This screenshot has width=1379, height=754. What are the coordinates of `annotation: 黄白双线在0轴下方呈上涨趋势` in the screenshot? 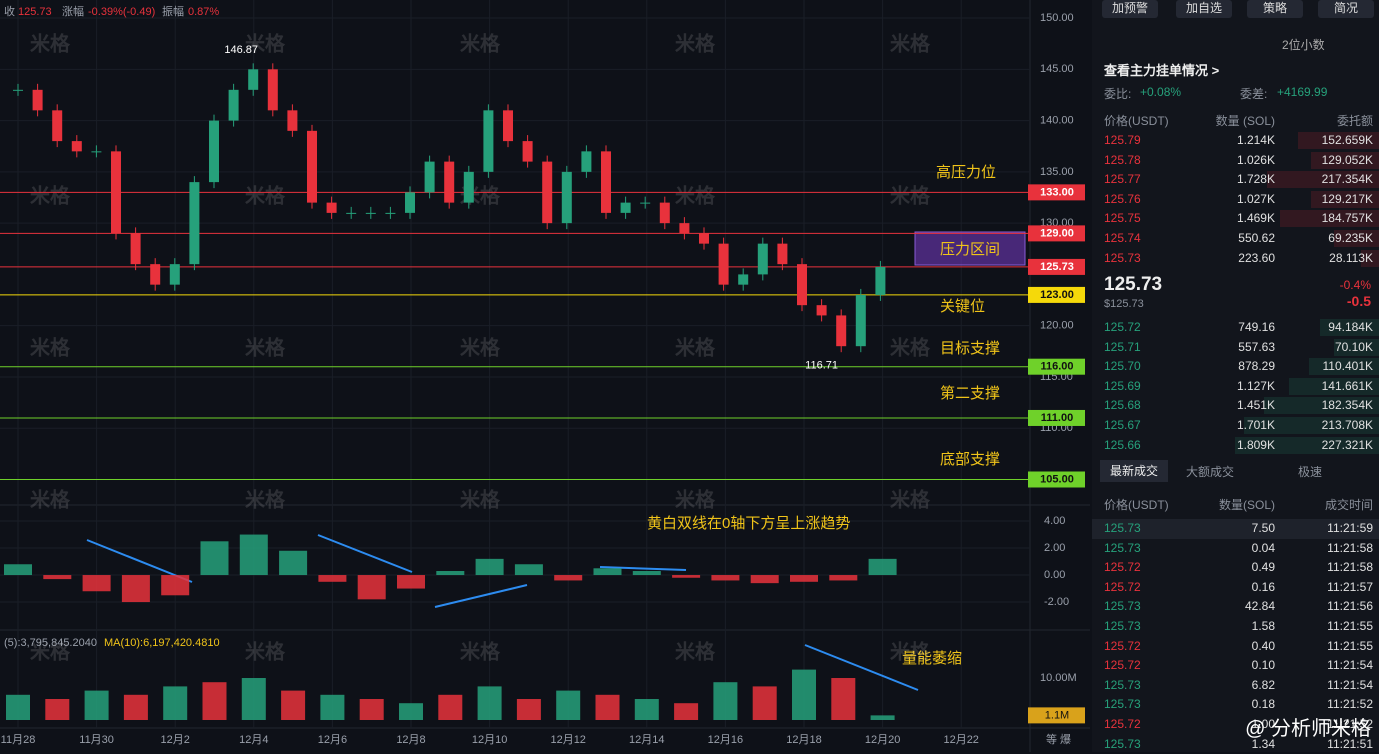 It's located at (748, 523).